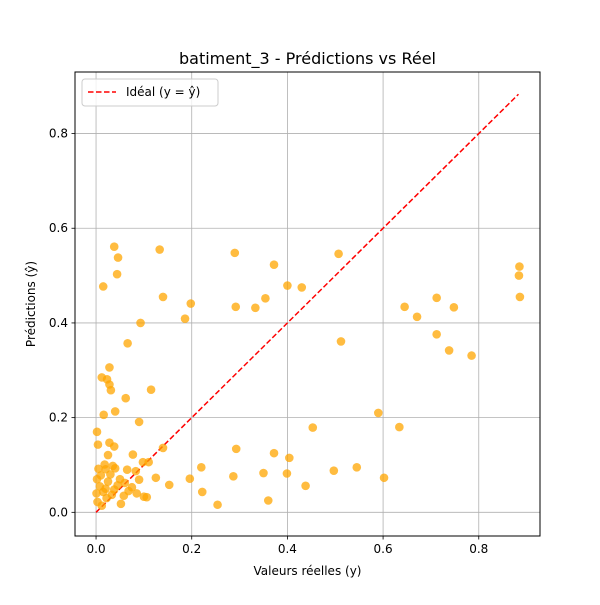 This screenshot has height=605, width=600. I want to click on y-tick-label: 0.2, so click(58, 418).